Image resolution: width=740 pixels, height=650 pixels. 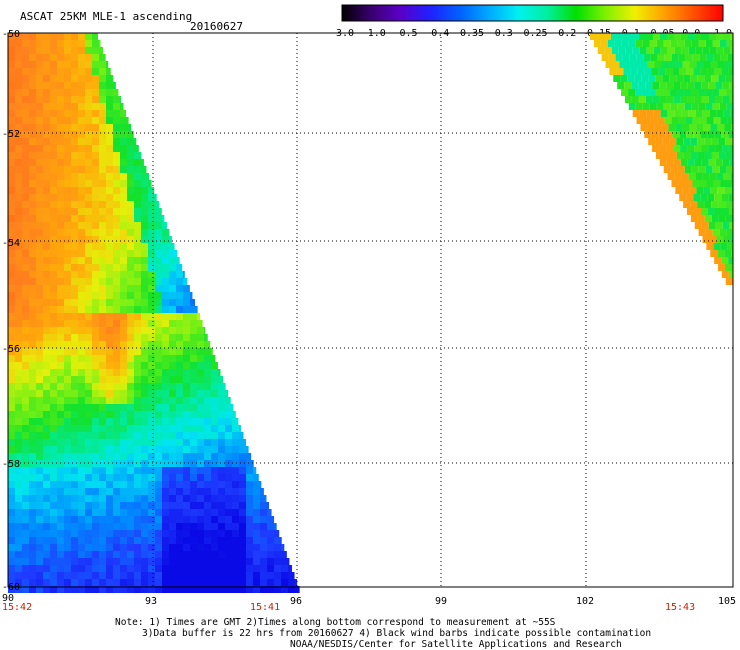 I want to click on product-title: ASCAT 25KM MLE-1 ascending, so click(x=106, y=16).